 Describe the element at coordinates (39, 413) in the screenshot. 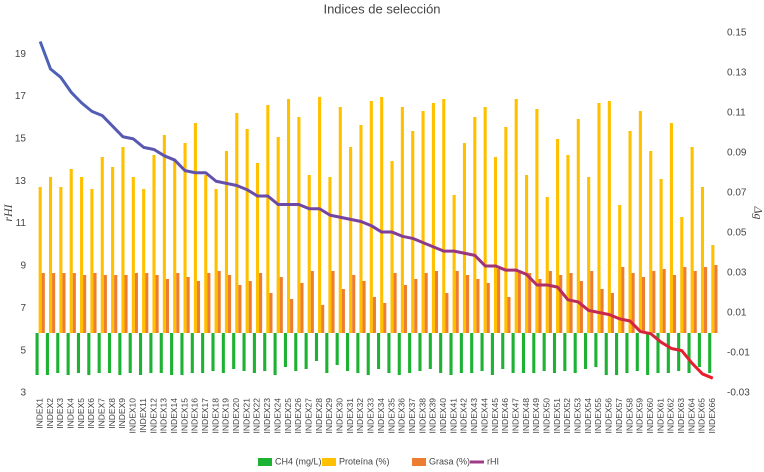

I see `x-tick-label: INDEX1` at that location.